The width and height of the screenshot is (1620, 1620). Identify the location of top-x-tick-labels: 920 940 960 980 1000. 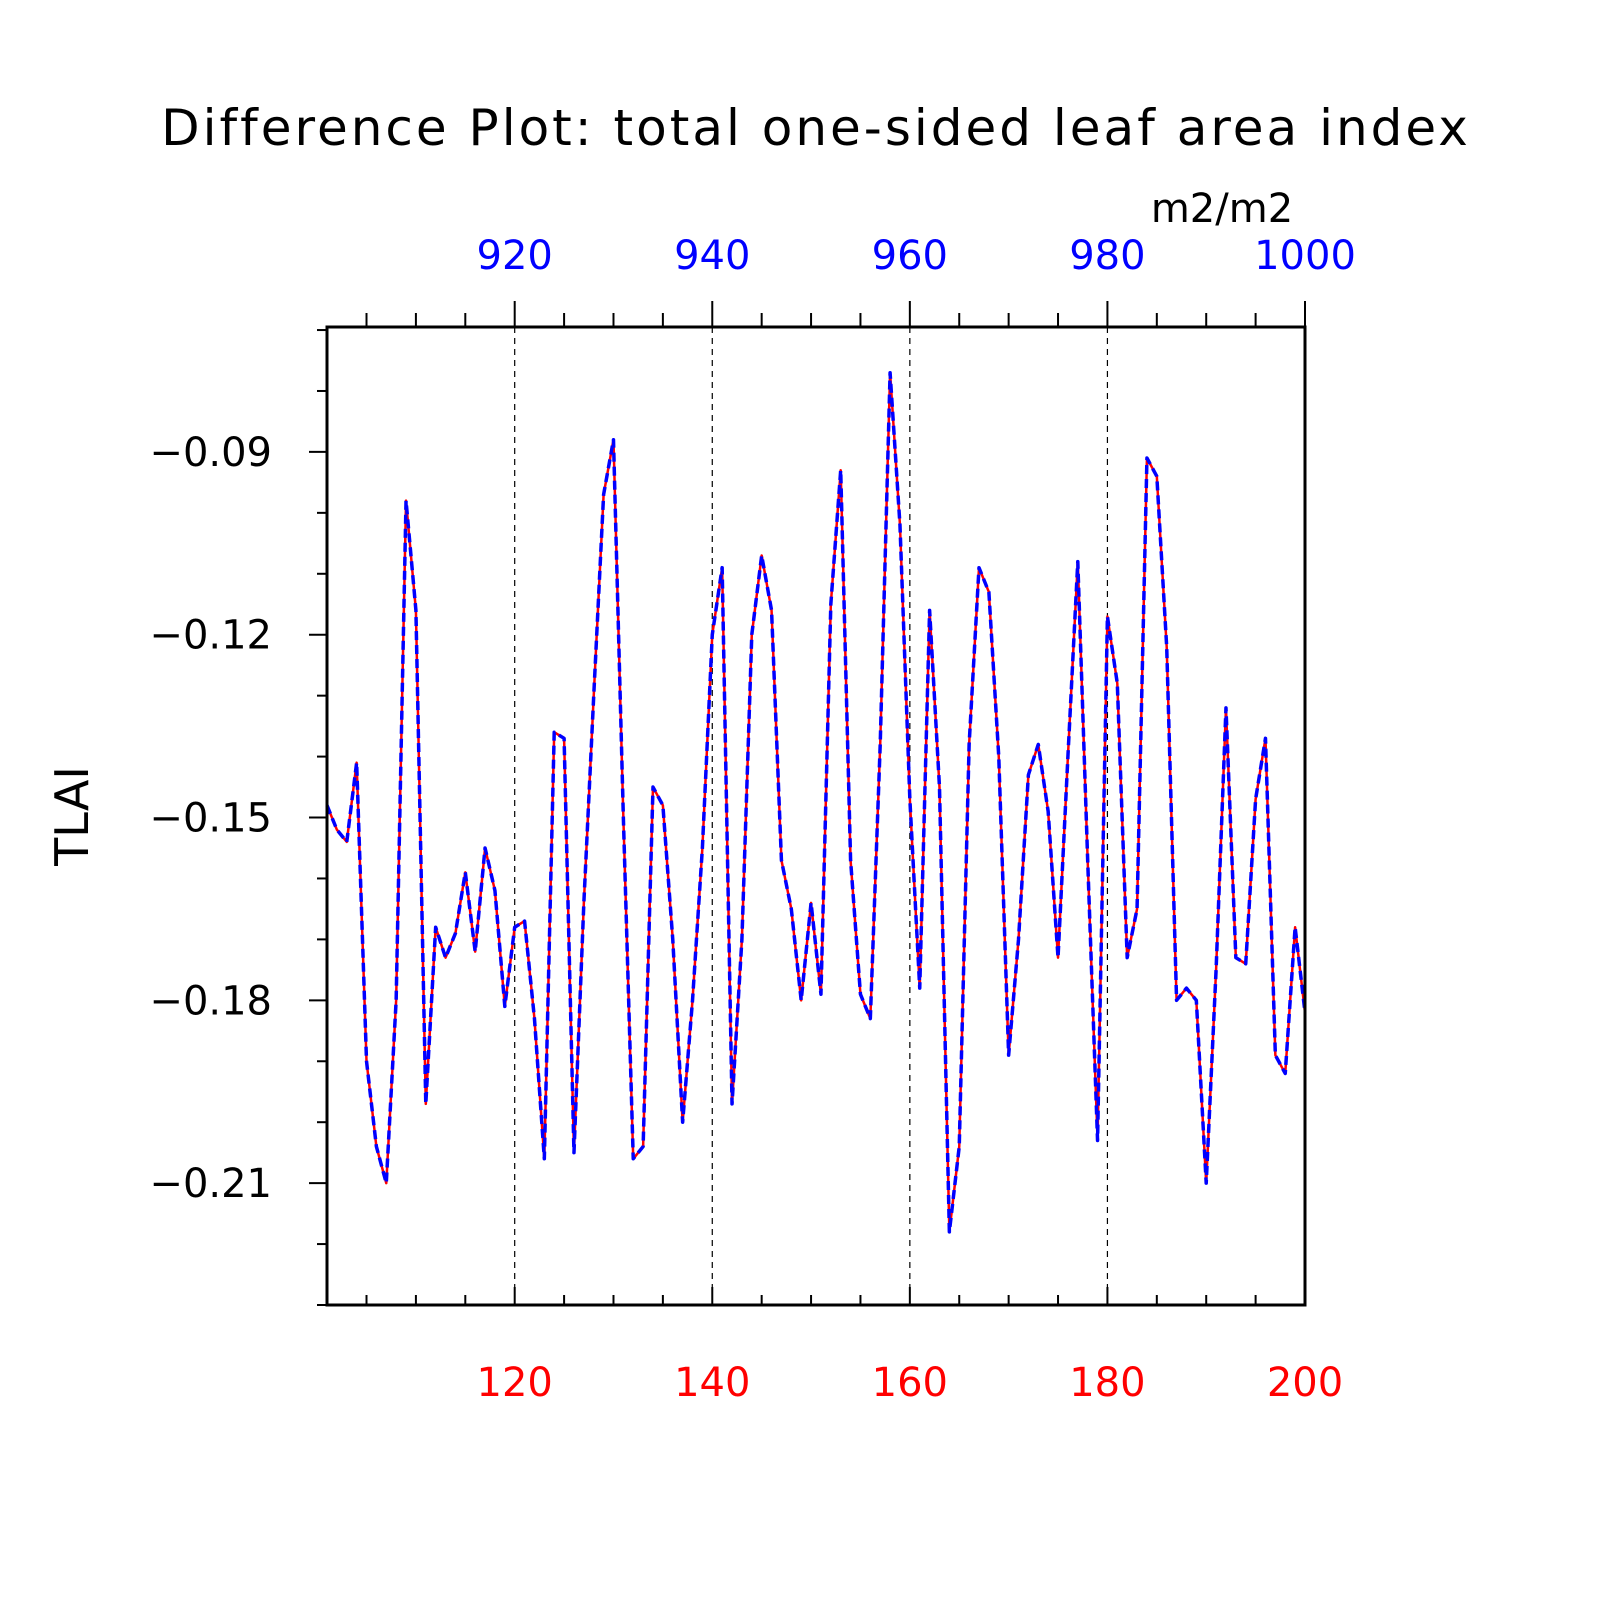
(916, 256).